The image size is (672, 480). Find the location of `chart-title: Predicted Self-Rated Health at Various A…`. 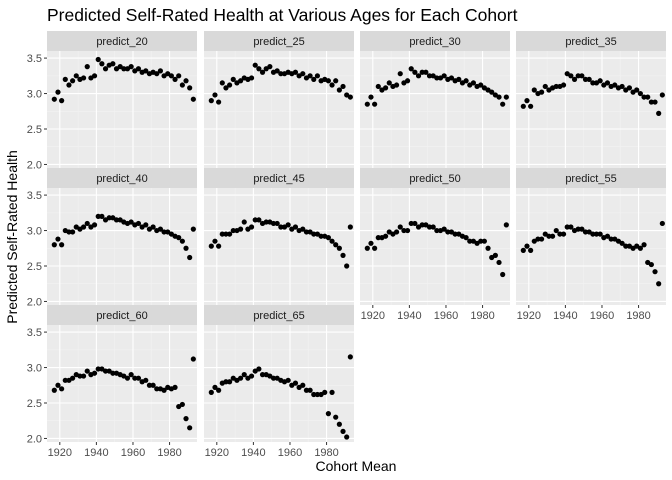

chart-title: Predicted Self-Rated Health at Various A… is located at coordinates (282, 15).